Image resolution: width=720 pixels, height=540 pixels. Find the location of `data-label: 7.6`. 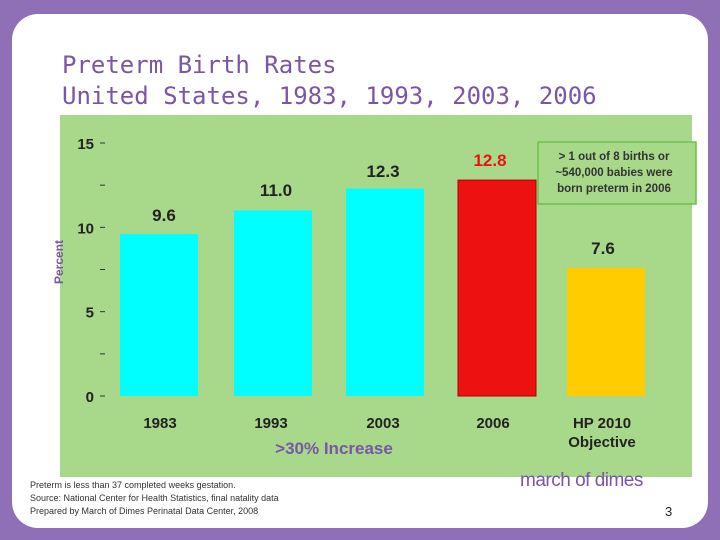

data-label: 7.6 is located at coordinates (603, 248).